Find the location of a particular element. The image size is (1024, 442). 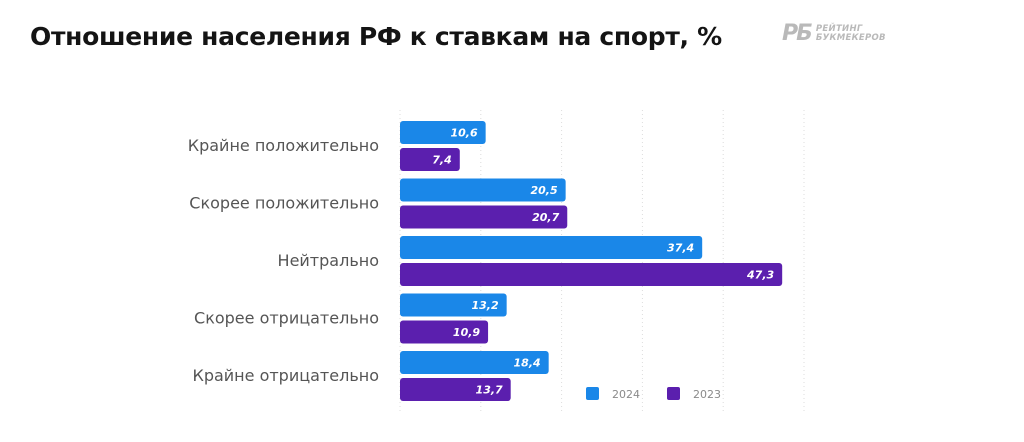

logo-line-2: БУКМЕКЕРОВ is located at coordinates (850, 38).